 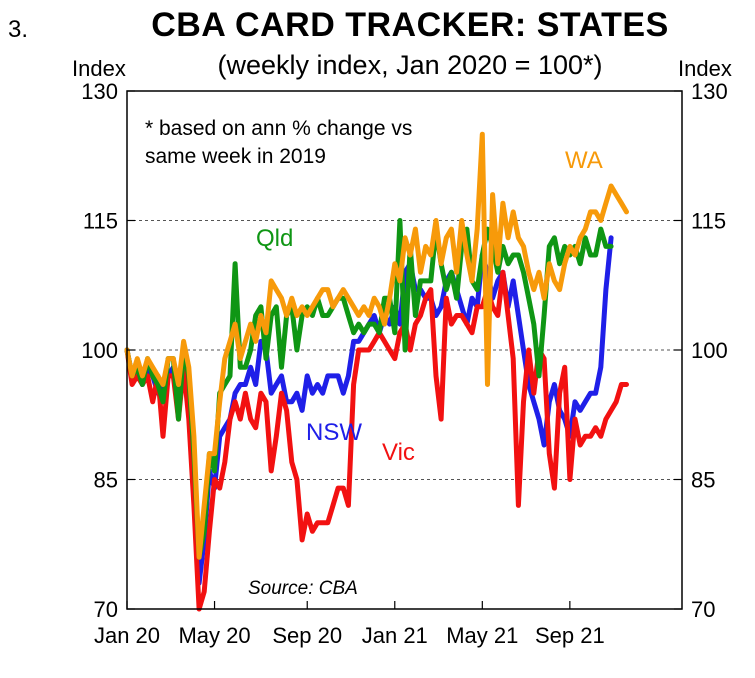 What do you see at coordinates (703, 480) in the screenshot?
I see `y-tick-label-right: 85` at bounding box center [703, 480].